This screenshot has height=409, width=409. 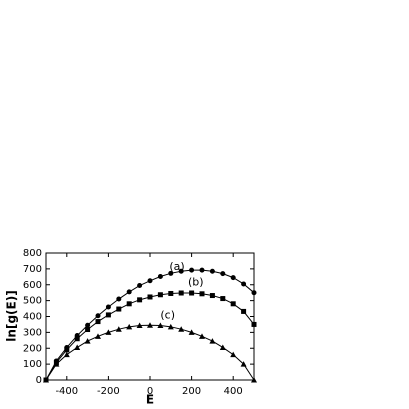 I want to click on series-label: (a), so click(x=176, y=266).